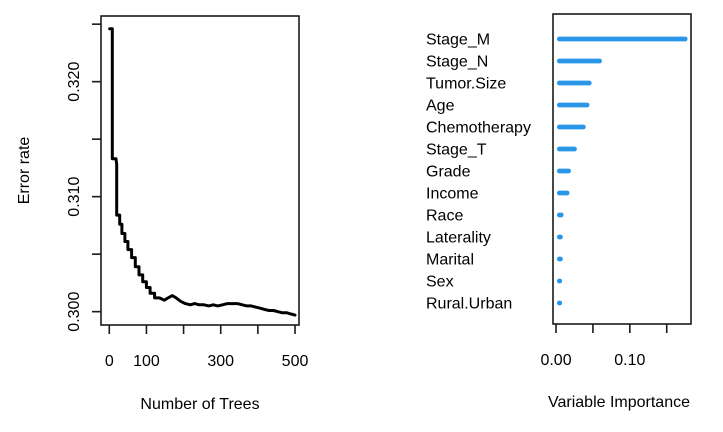 The width and height of the screenshot is (723, 432). I want to click on y-axis: 0.300 0.310 0.320, so click(83, 177).